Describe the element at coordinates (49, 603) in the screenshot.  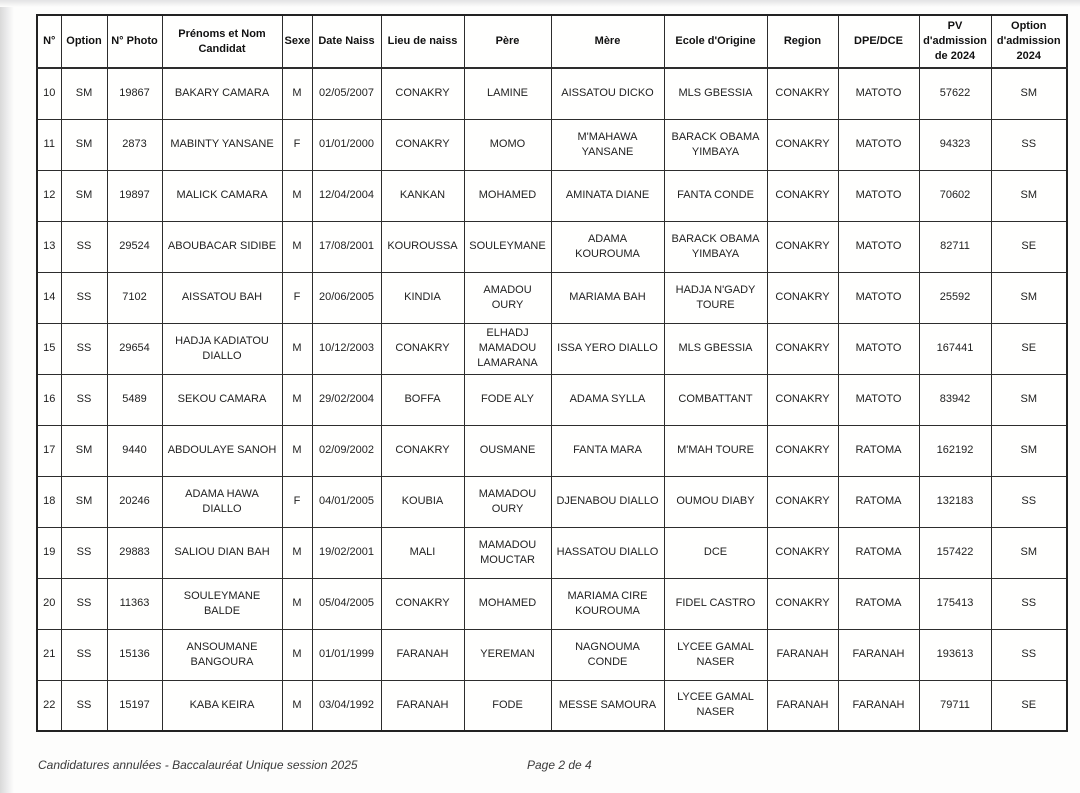
I see `cell-n: 20` at that location.